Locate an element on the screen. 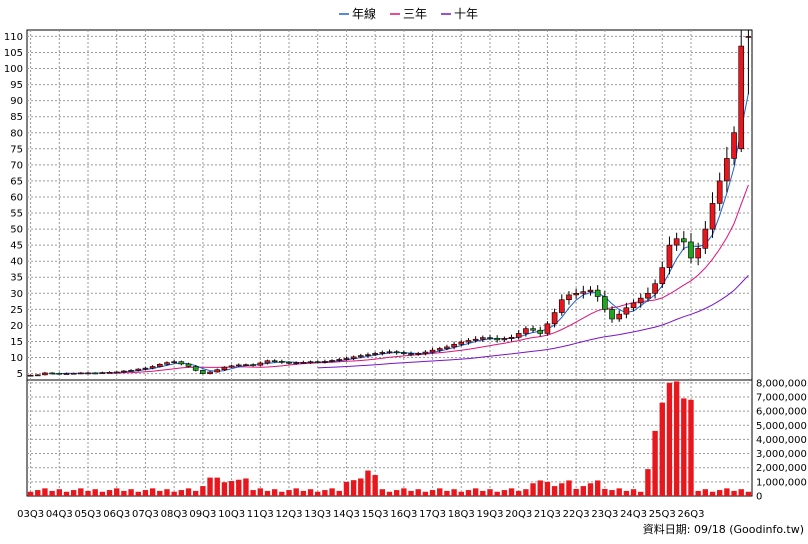  price-tick-label: 60 is located at coordinates (16, 197).